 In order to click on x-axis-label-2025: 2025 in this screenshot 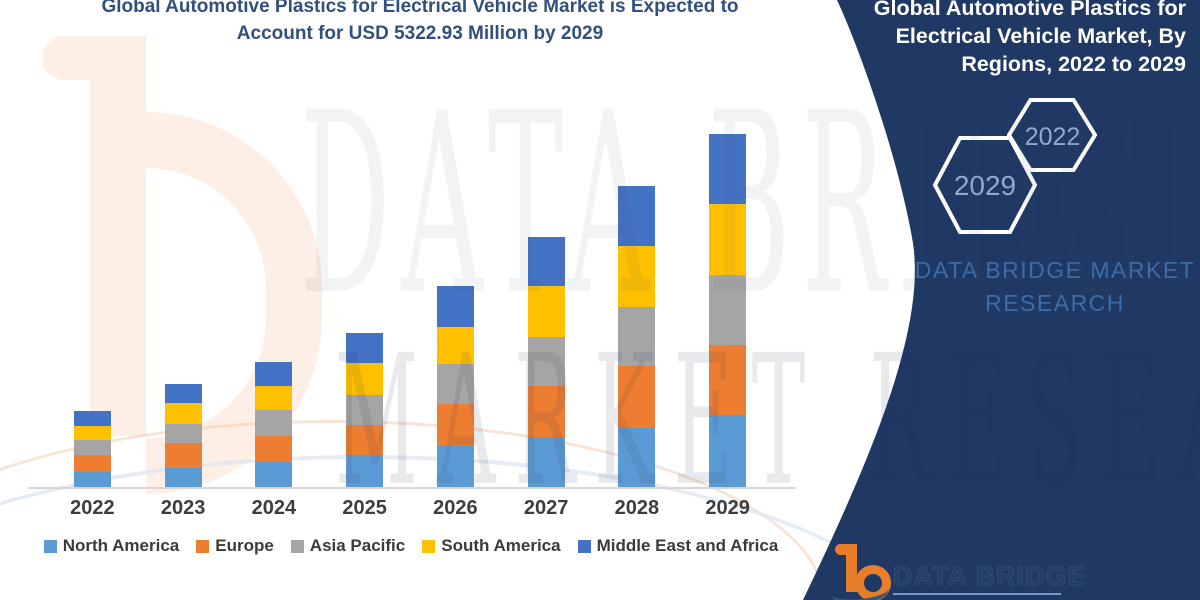, I will do `click(364, 508)`.